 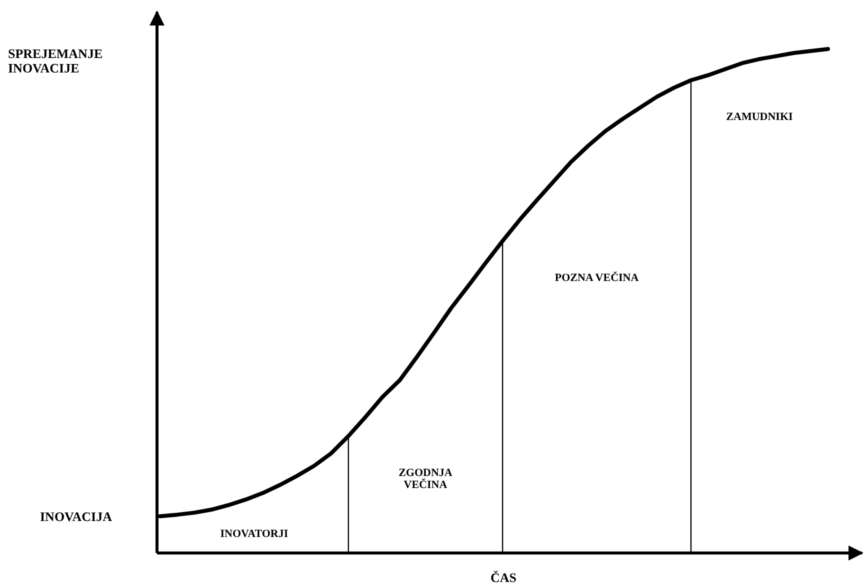 I want to click on x-axis-title: ČAS, so click(x=503, y=577).